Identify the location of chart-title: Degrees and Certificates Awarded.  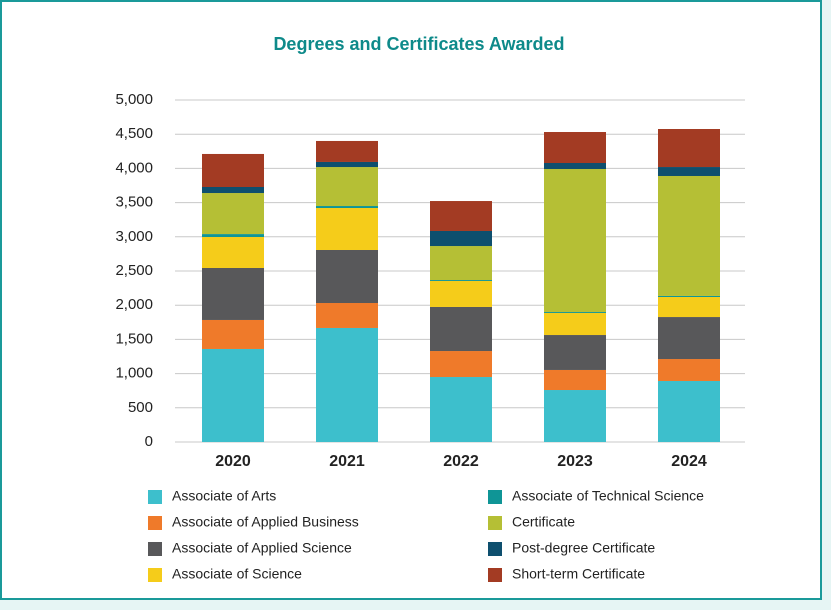
(418, 44).